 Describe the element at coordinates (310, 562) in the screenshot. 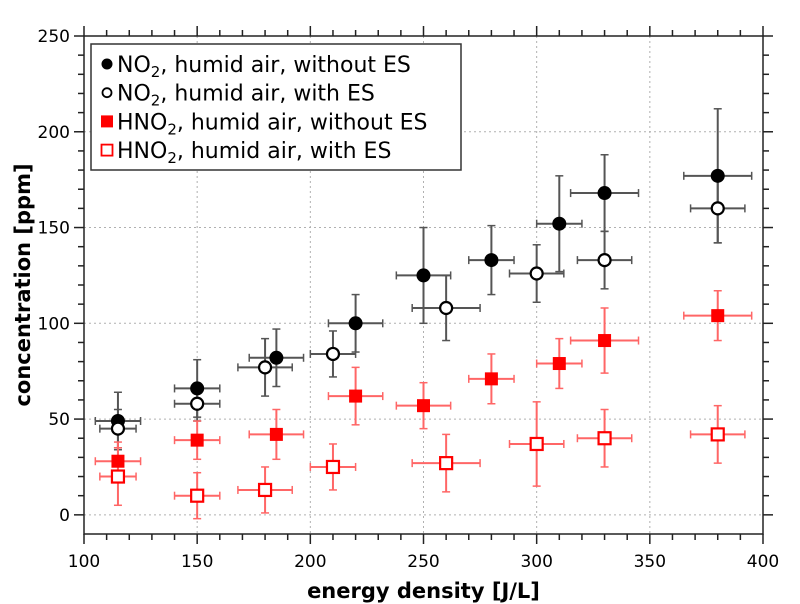

I see `x-tick-label: 200` at that location.